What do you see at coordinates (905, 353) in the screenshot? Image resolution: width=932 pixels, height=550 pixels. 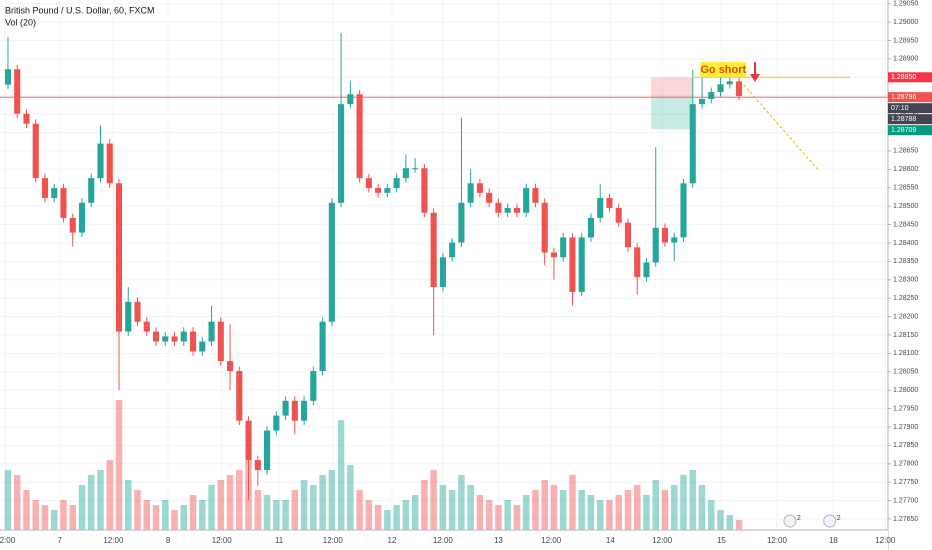 I see `y-tick-label: 1.28100` at bounding box center [905, 353].